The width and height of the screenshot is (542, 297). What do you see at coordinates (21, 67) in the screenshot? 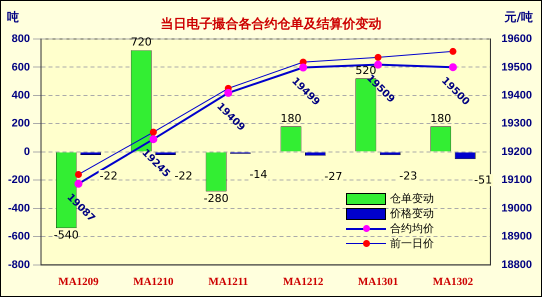
I see `y-tick-label: 600` at bounding box center [21, 67].